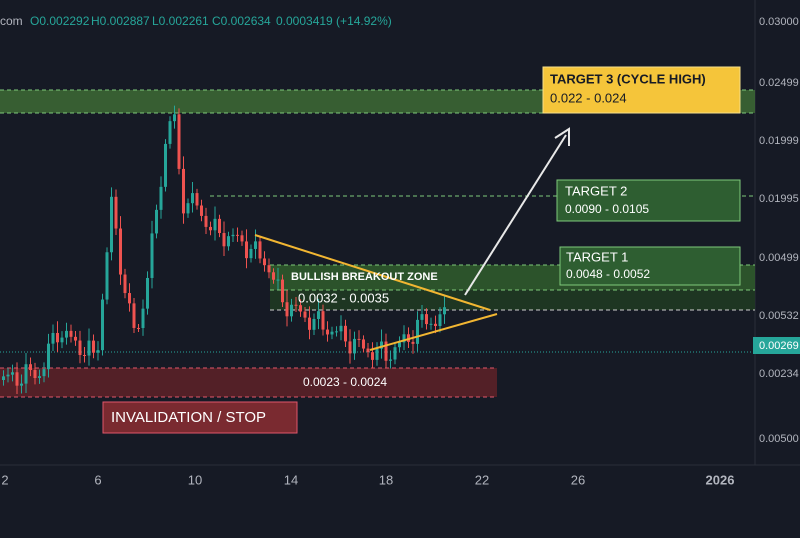 The height and width of the screenshot is (538, 800). I want to click on price-label: 0.00532, so click(779, 316).